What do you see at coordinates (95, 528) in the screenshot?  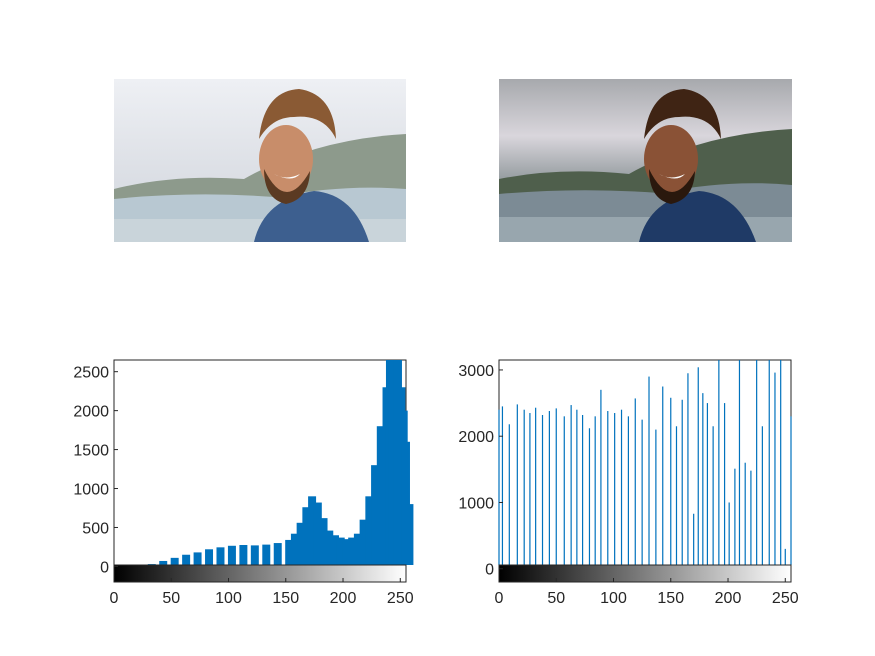 I see `y-tick-label: 500` at bounding box center [95, 528].